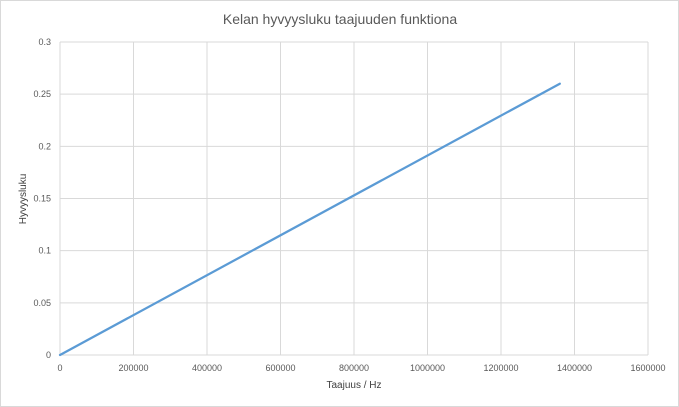  What do you see at coordinates (207, 368) in the screenshot?
I see `x-tick-label: 400000` at bounding box center [207, 368].